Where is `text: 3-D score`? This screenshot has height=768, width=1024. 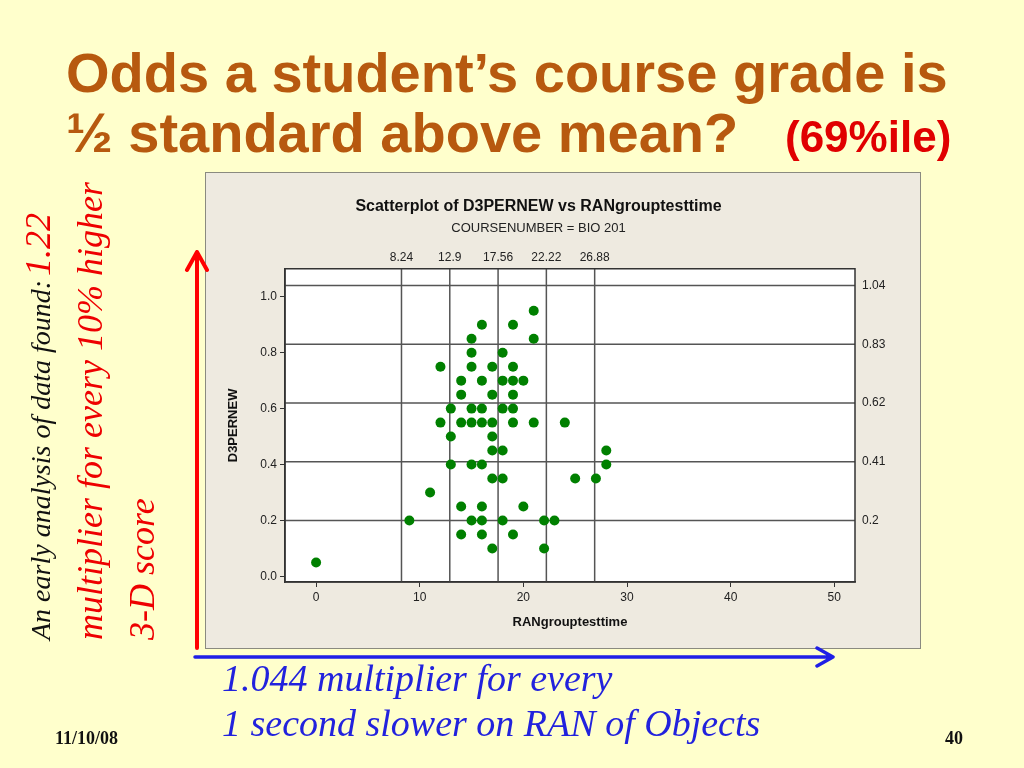
text: 3-D score is located at coordinates (142, 569).